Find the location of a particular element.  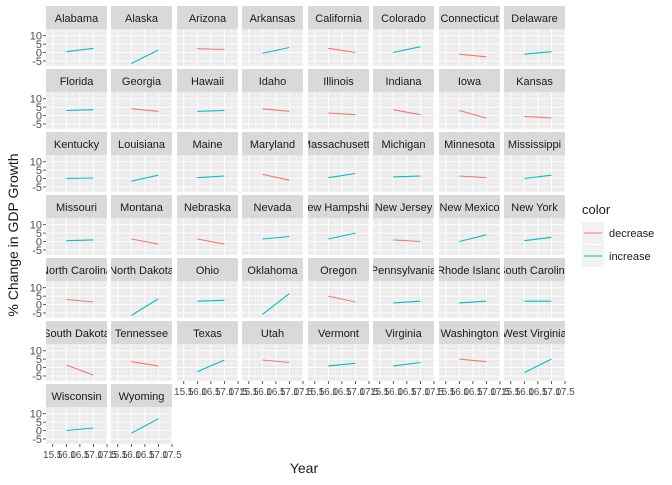

facet-strip-label: Montana is located at coordinates (142, 208).